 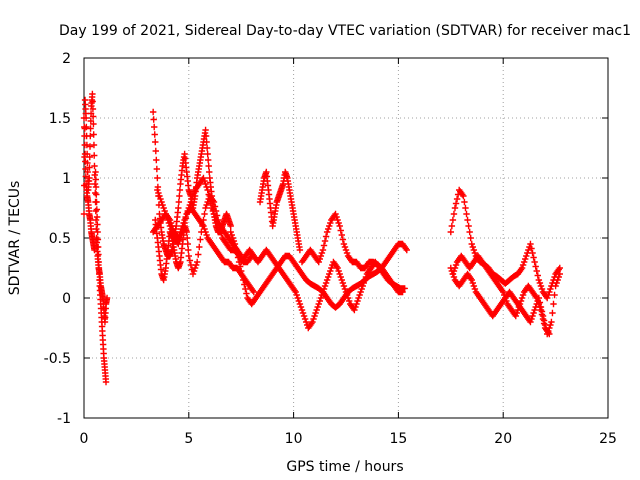 What do you see at coordinates (64, 419) in the screenshot?
I see `y-tick-label: -1` at bounding box center [64, 419].